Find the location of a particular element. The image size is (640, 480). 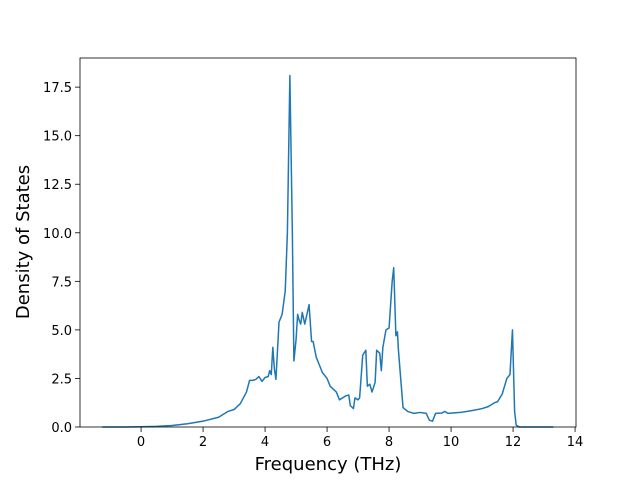

y-tick-label: 15.0 is located at coordinates (57, 137).